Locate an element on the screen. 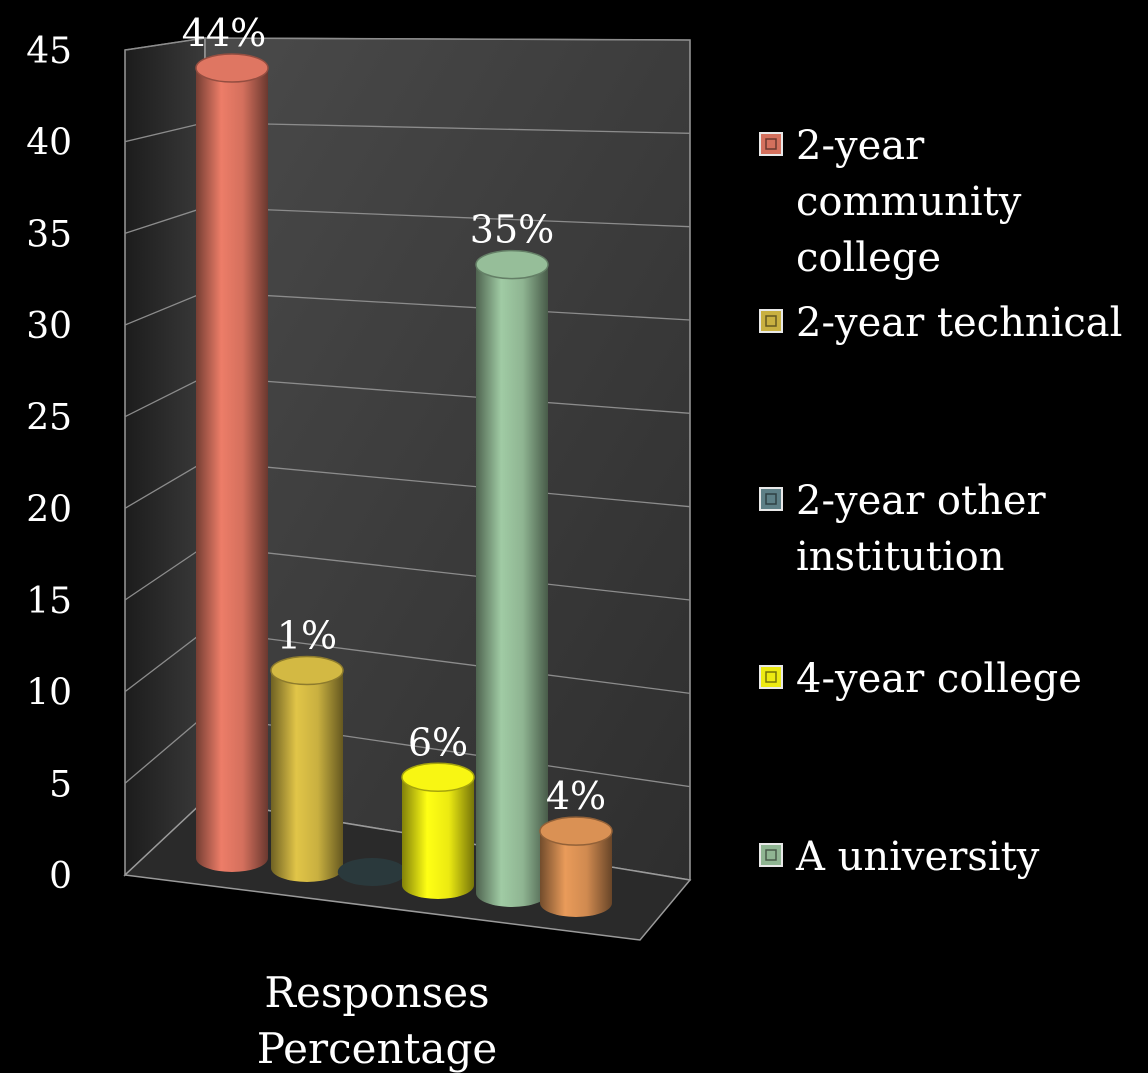 The width and height of the screenshot is (1148, 1073). legend-item: A university is located at coordinates (899, 857).